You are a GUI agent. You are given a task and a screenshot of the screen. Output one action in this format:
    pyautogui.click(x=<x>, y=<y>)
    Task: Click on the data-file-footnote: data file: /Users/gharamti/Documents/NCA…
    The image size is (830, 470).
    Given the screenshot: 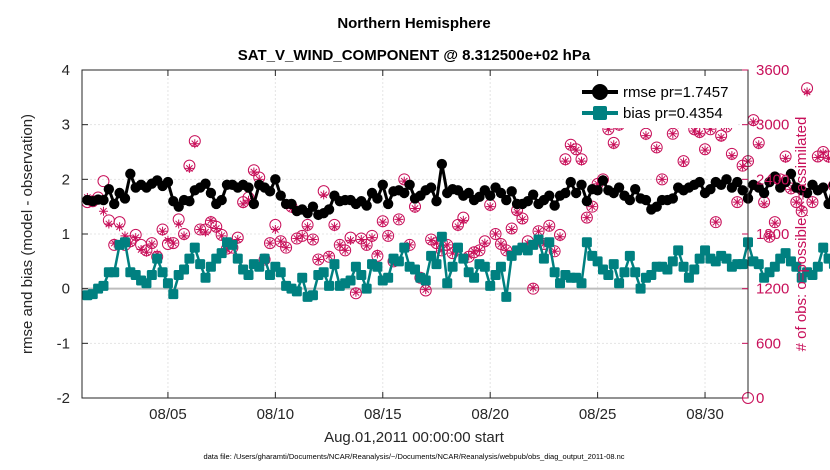 What is the action you would take?
    pyautogui.click(x=413, y=456)
    